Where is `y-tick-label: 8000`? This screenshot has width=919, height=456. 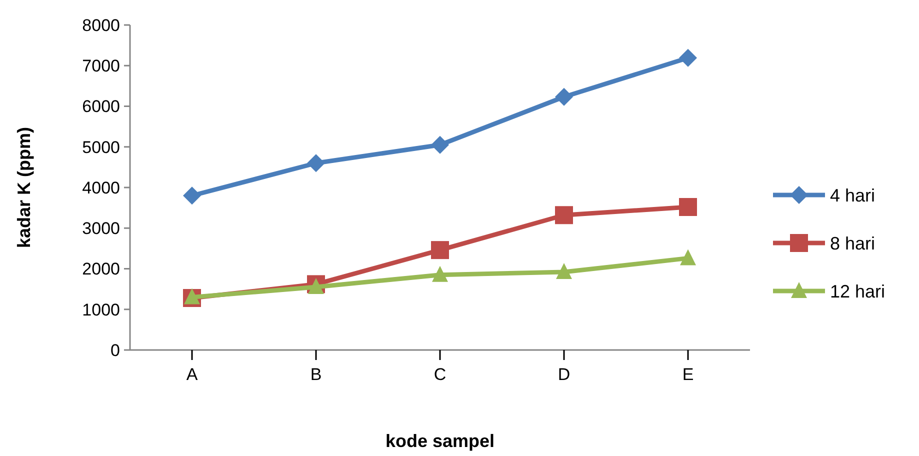
y-tick-label: 8000 is located at coordinates (101, 25).